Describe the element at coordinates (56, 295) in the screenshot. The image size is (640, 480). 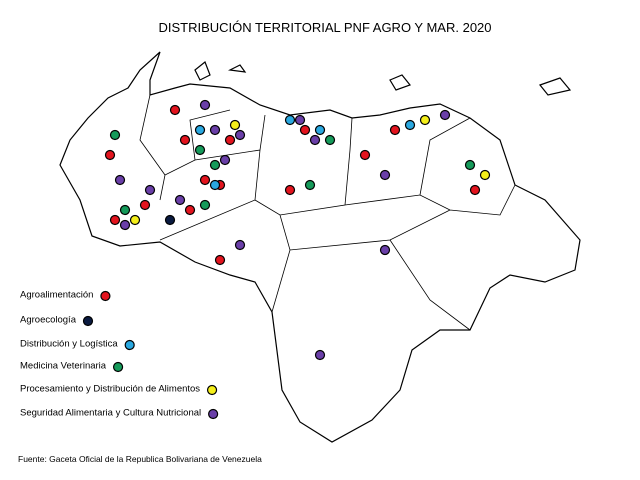
I see `legend-label: Agroalimentación` at that location.